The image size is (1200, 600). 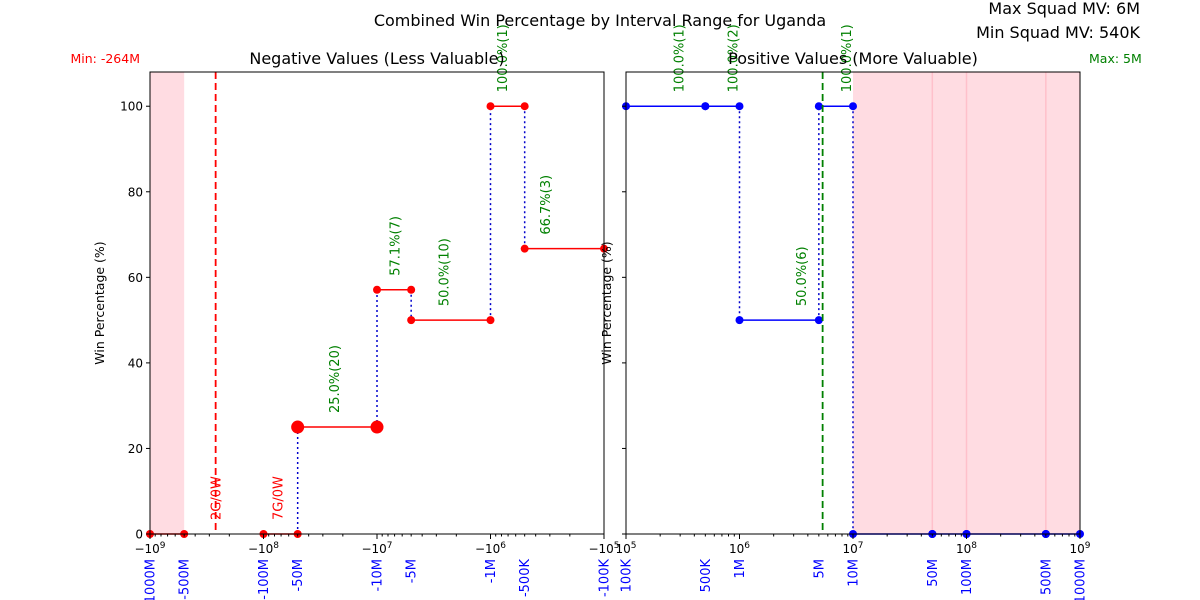 What do you see at coordinates (149, 548) in the screenshot?
I see `x-tick-label: −109` at bounding box center [149, 548].